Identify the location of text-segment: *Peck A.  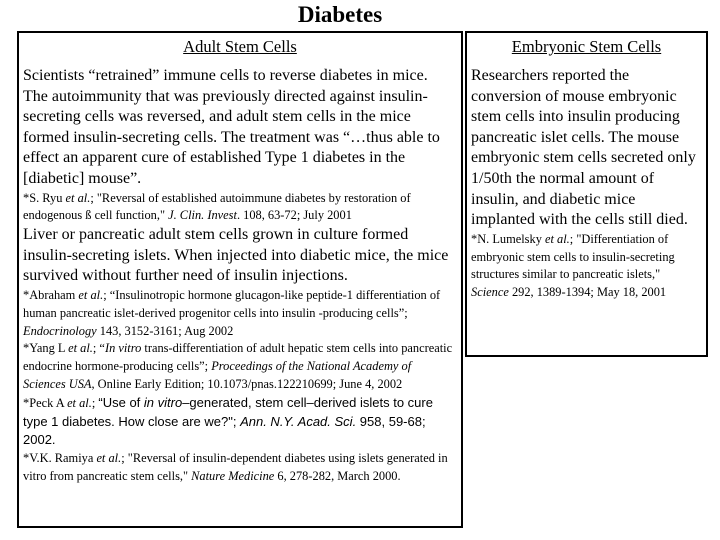
(45, 402).